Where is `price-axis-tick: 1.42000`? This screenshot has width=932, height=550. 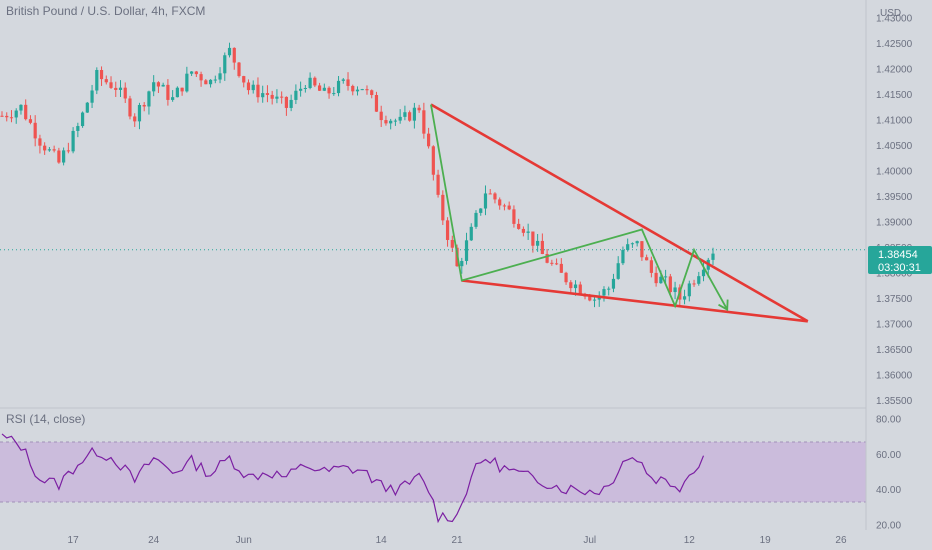
price-axis-tick: 1.42000 is located at coordinates (894, 69).